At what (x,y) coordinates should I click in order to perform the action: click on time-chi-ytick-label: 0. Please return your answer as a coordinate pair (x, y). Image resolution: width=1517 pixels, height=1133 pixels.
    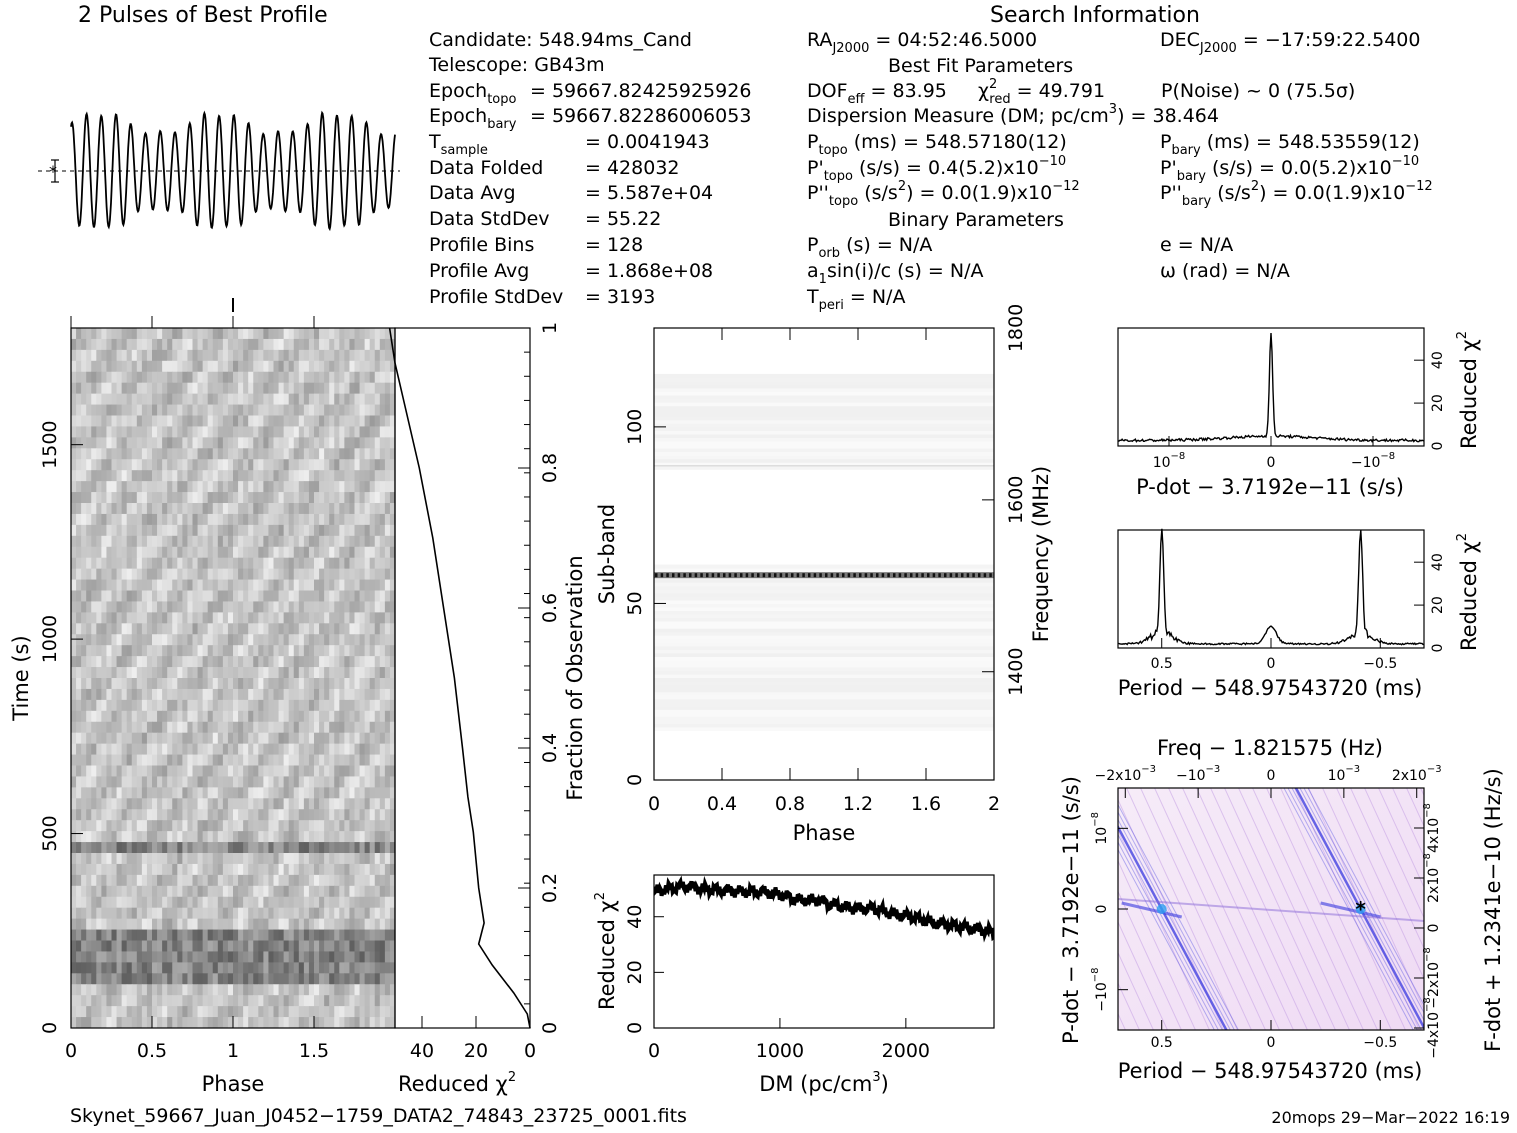
    Looking at the image, I should click on (550, 1028).